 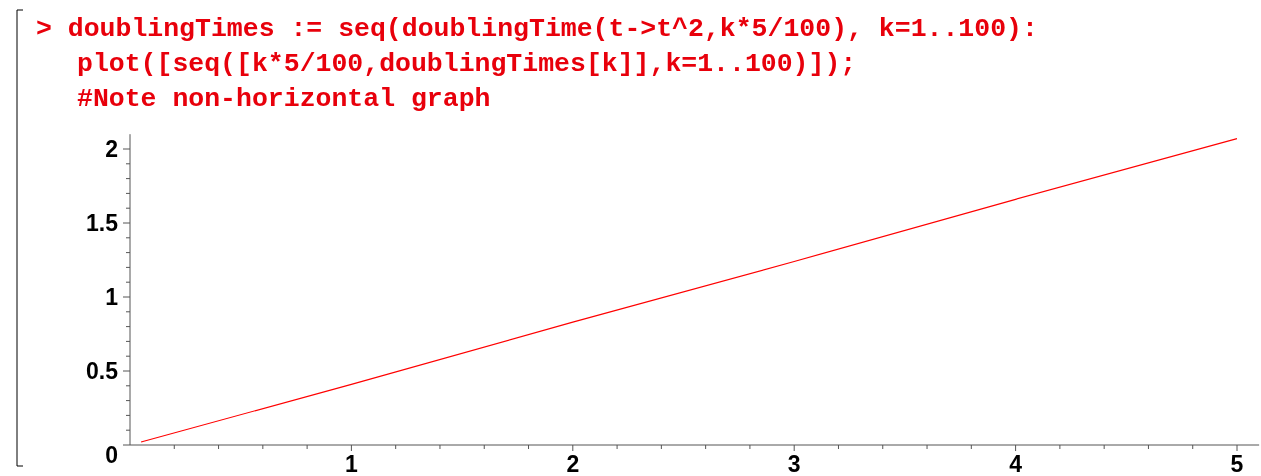 I want to click on text: > doublingTimes := seq(doublingTime(t->t^2,k*5/100), k=1..100):, so click(x=537, y=29).